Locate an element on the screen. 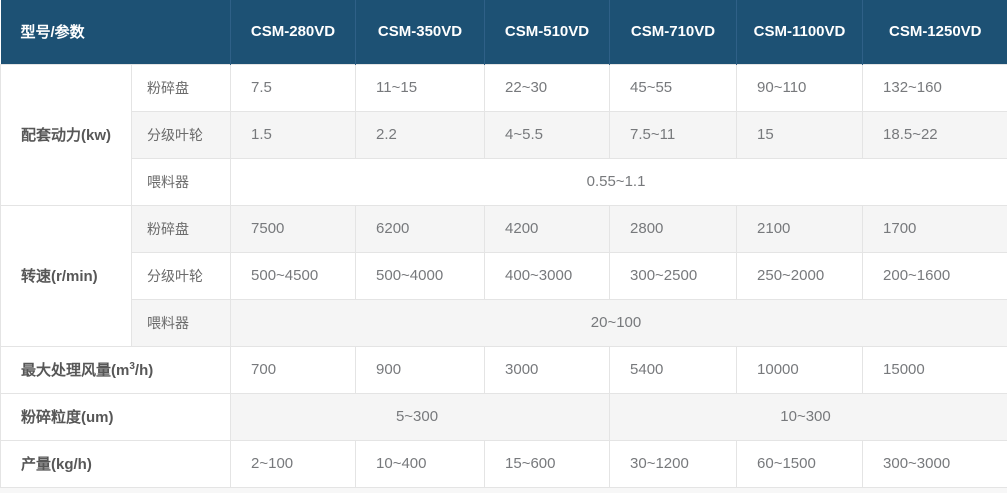 The image size is (1007, 493). value-cell: 22~30 is located at coordinates (547, 87).